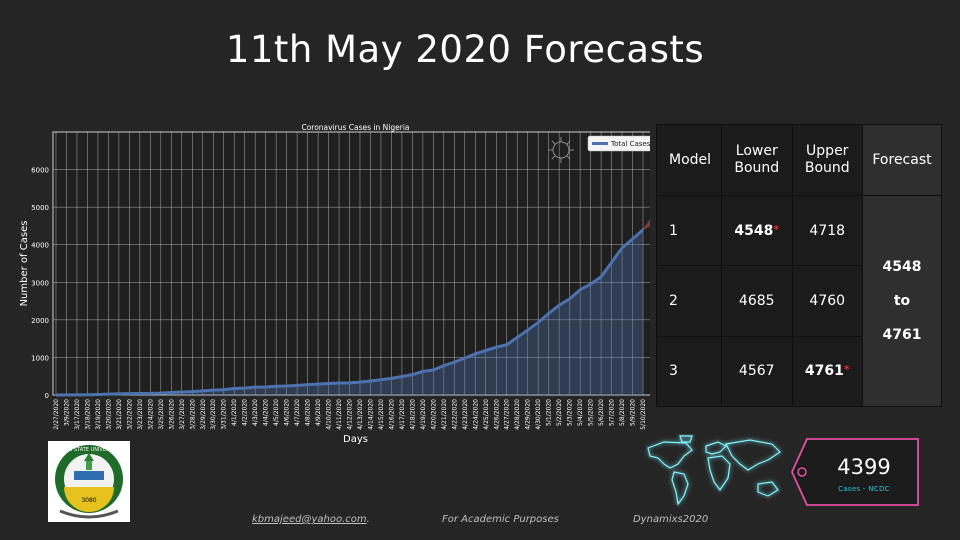 The image size is (960, 540). Describe the element at coordinates (570, 412) in the screenshot. I see `x-tick-label: 5/3/2020` at that location.